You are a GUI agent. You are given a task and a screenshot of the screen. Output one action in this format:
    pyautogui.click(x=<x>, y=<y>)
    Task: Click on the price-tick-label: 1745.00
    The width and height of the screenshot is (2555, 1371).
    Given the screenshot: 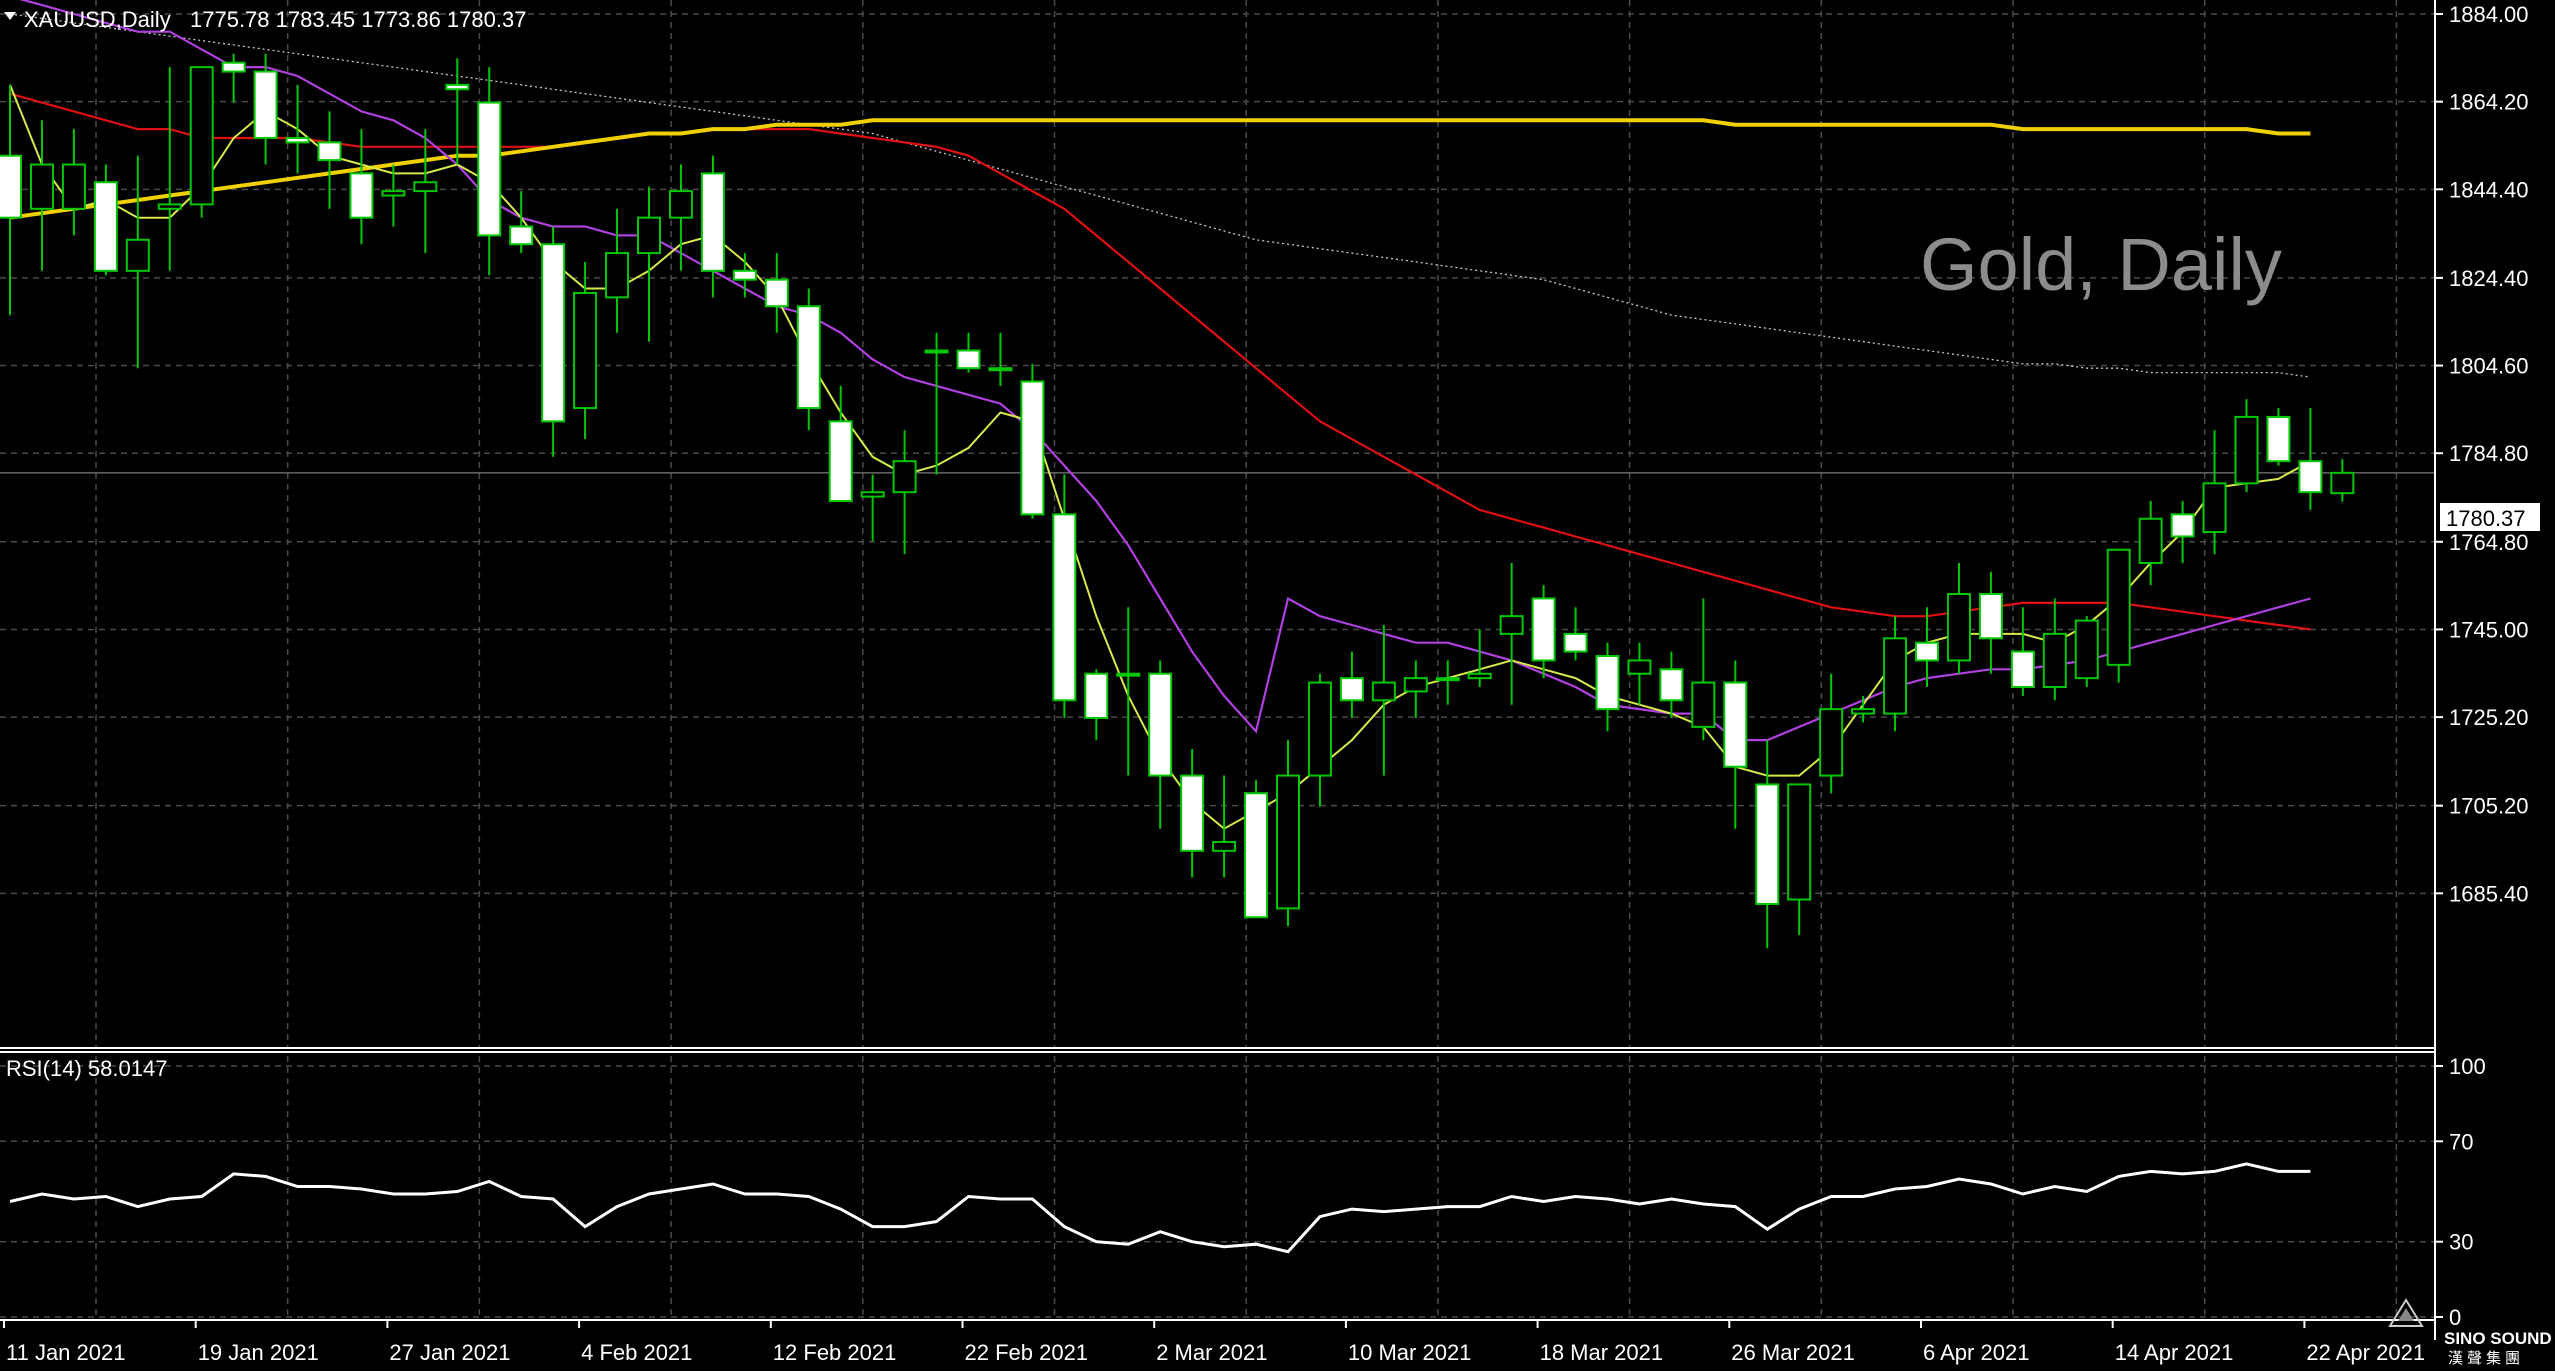 What is the action you would take?
    pyautogui.click(x=2489, y=629)
    